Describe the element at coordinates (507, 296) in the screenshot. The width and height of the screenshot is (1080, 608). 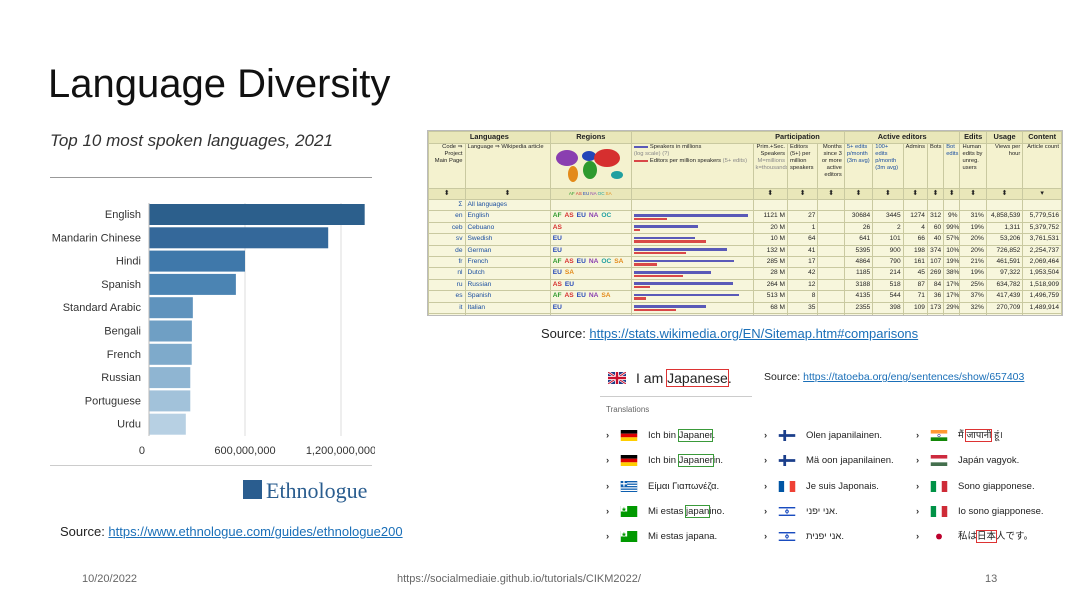
I see `lang-name: Spanish` at that location.